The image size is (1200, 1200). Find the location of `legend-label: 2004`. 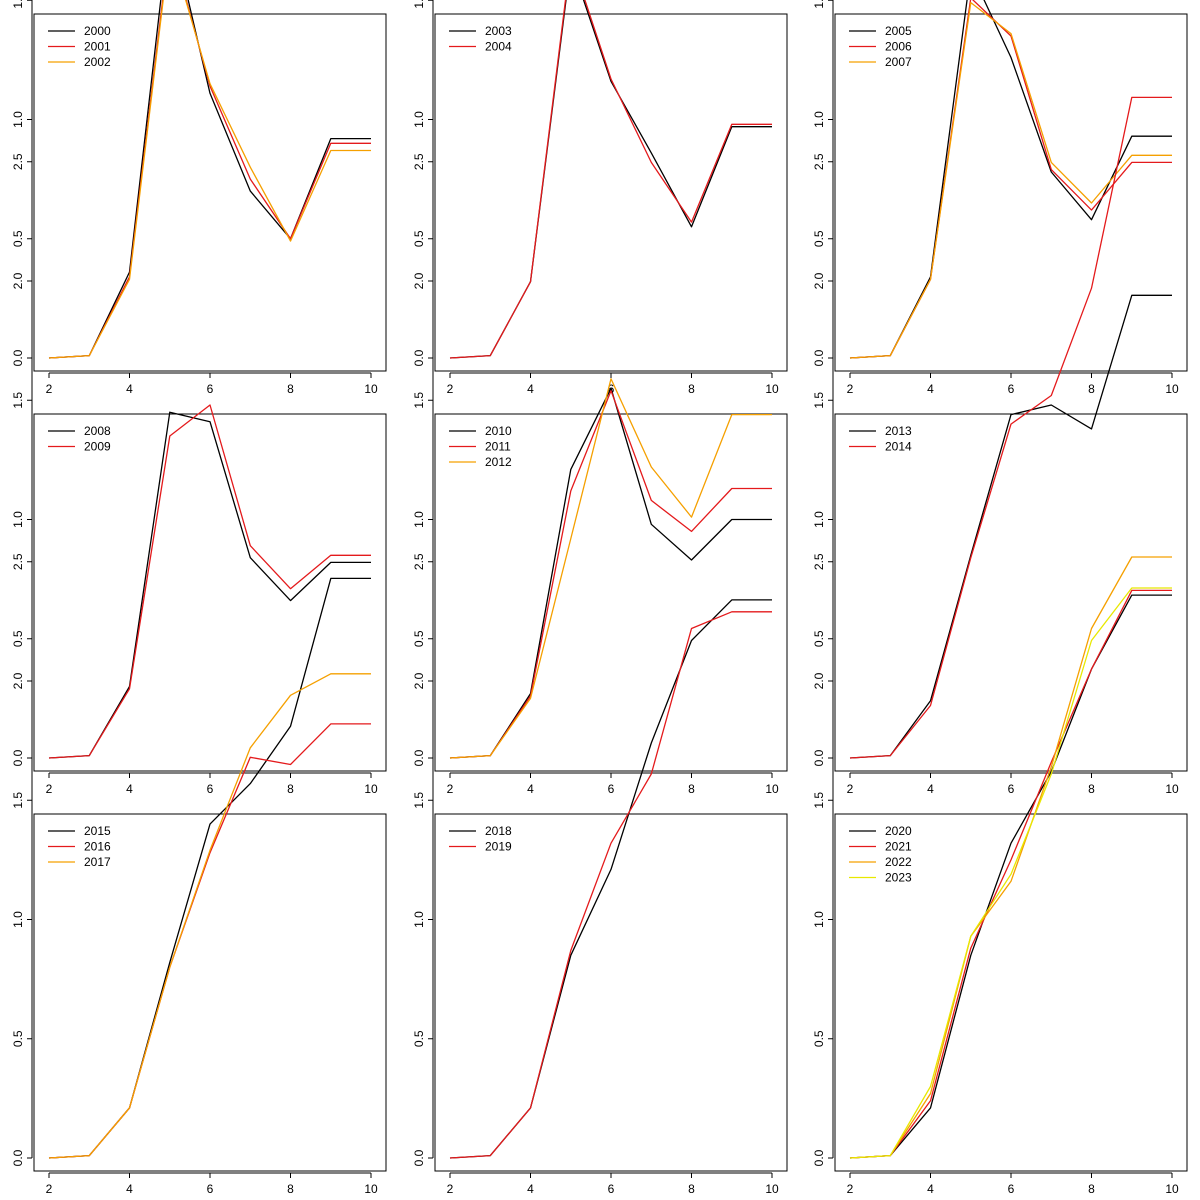

legend-label: 2004 is located at coordinates (498, 47).